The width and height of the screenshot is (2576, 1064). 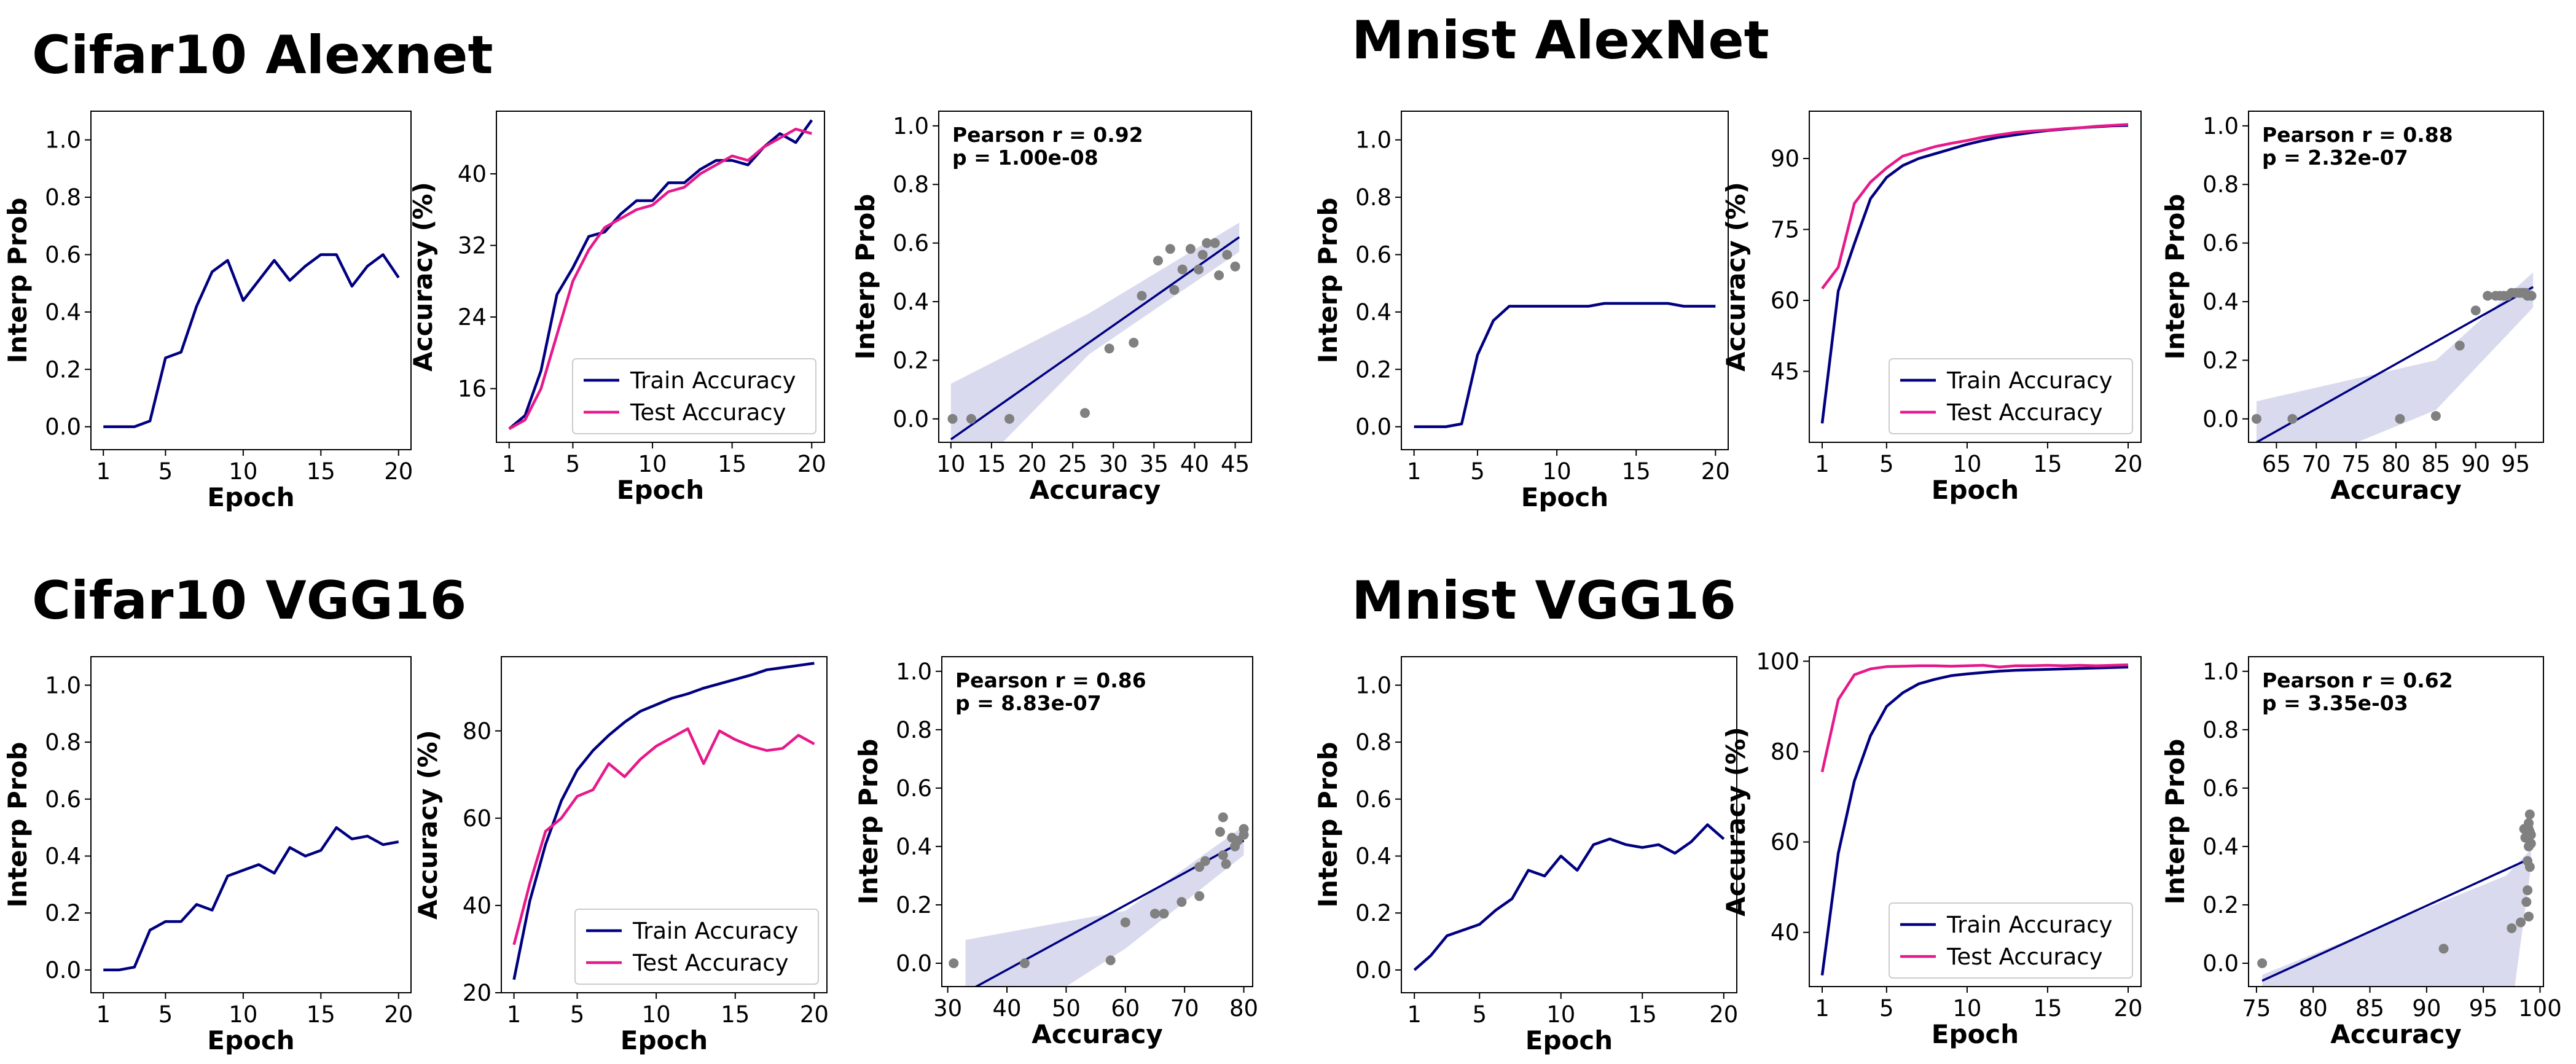 I want to click on confidence-band, so click(x=1095, y=332).